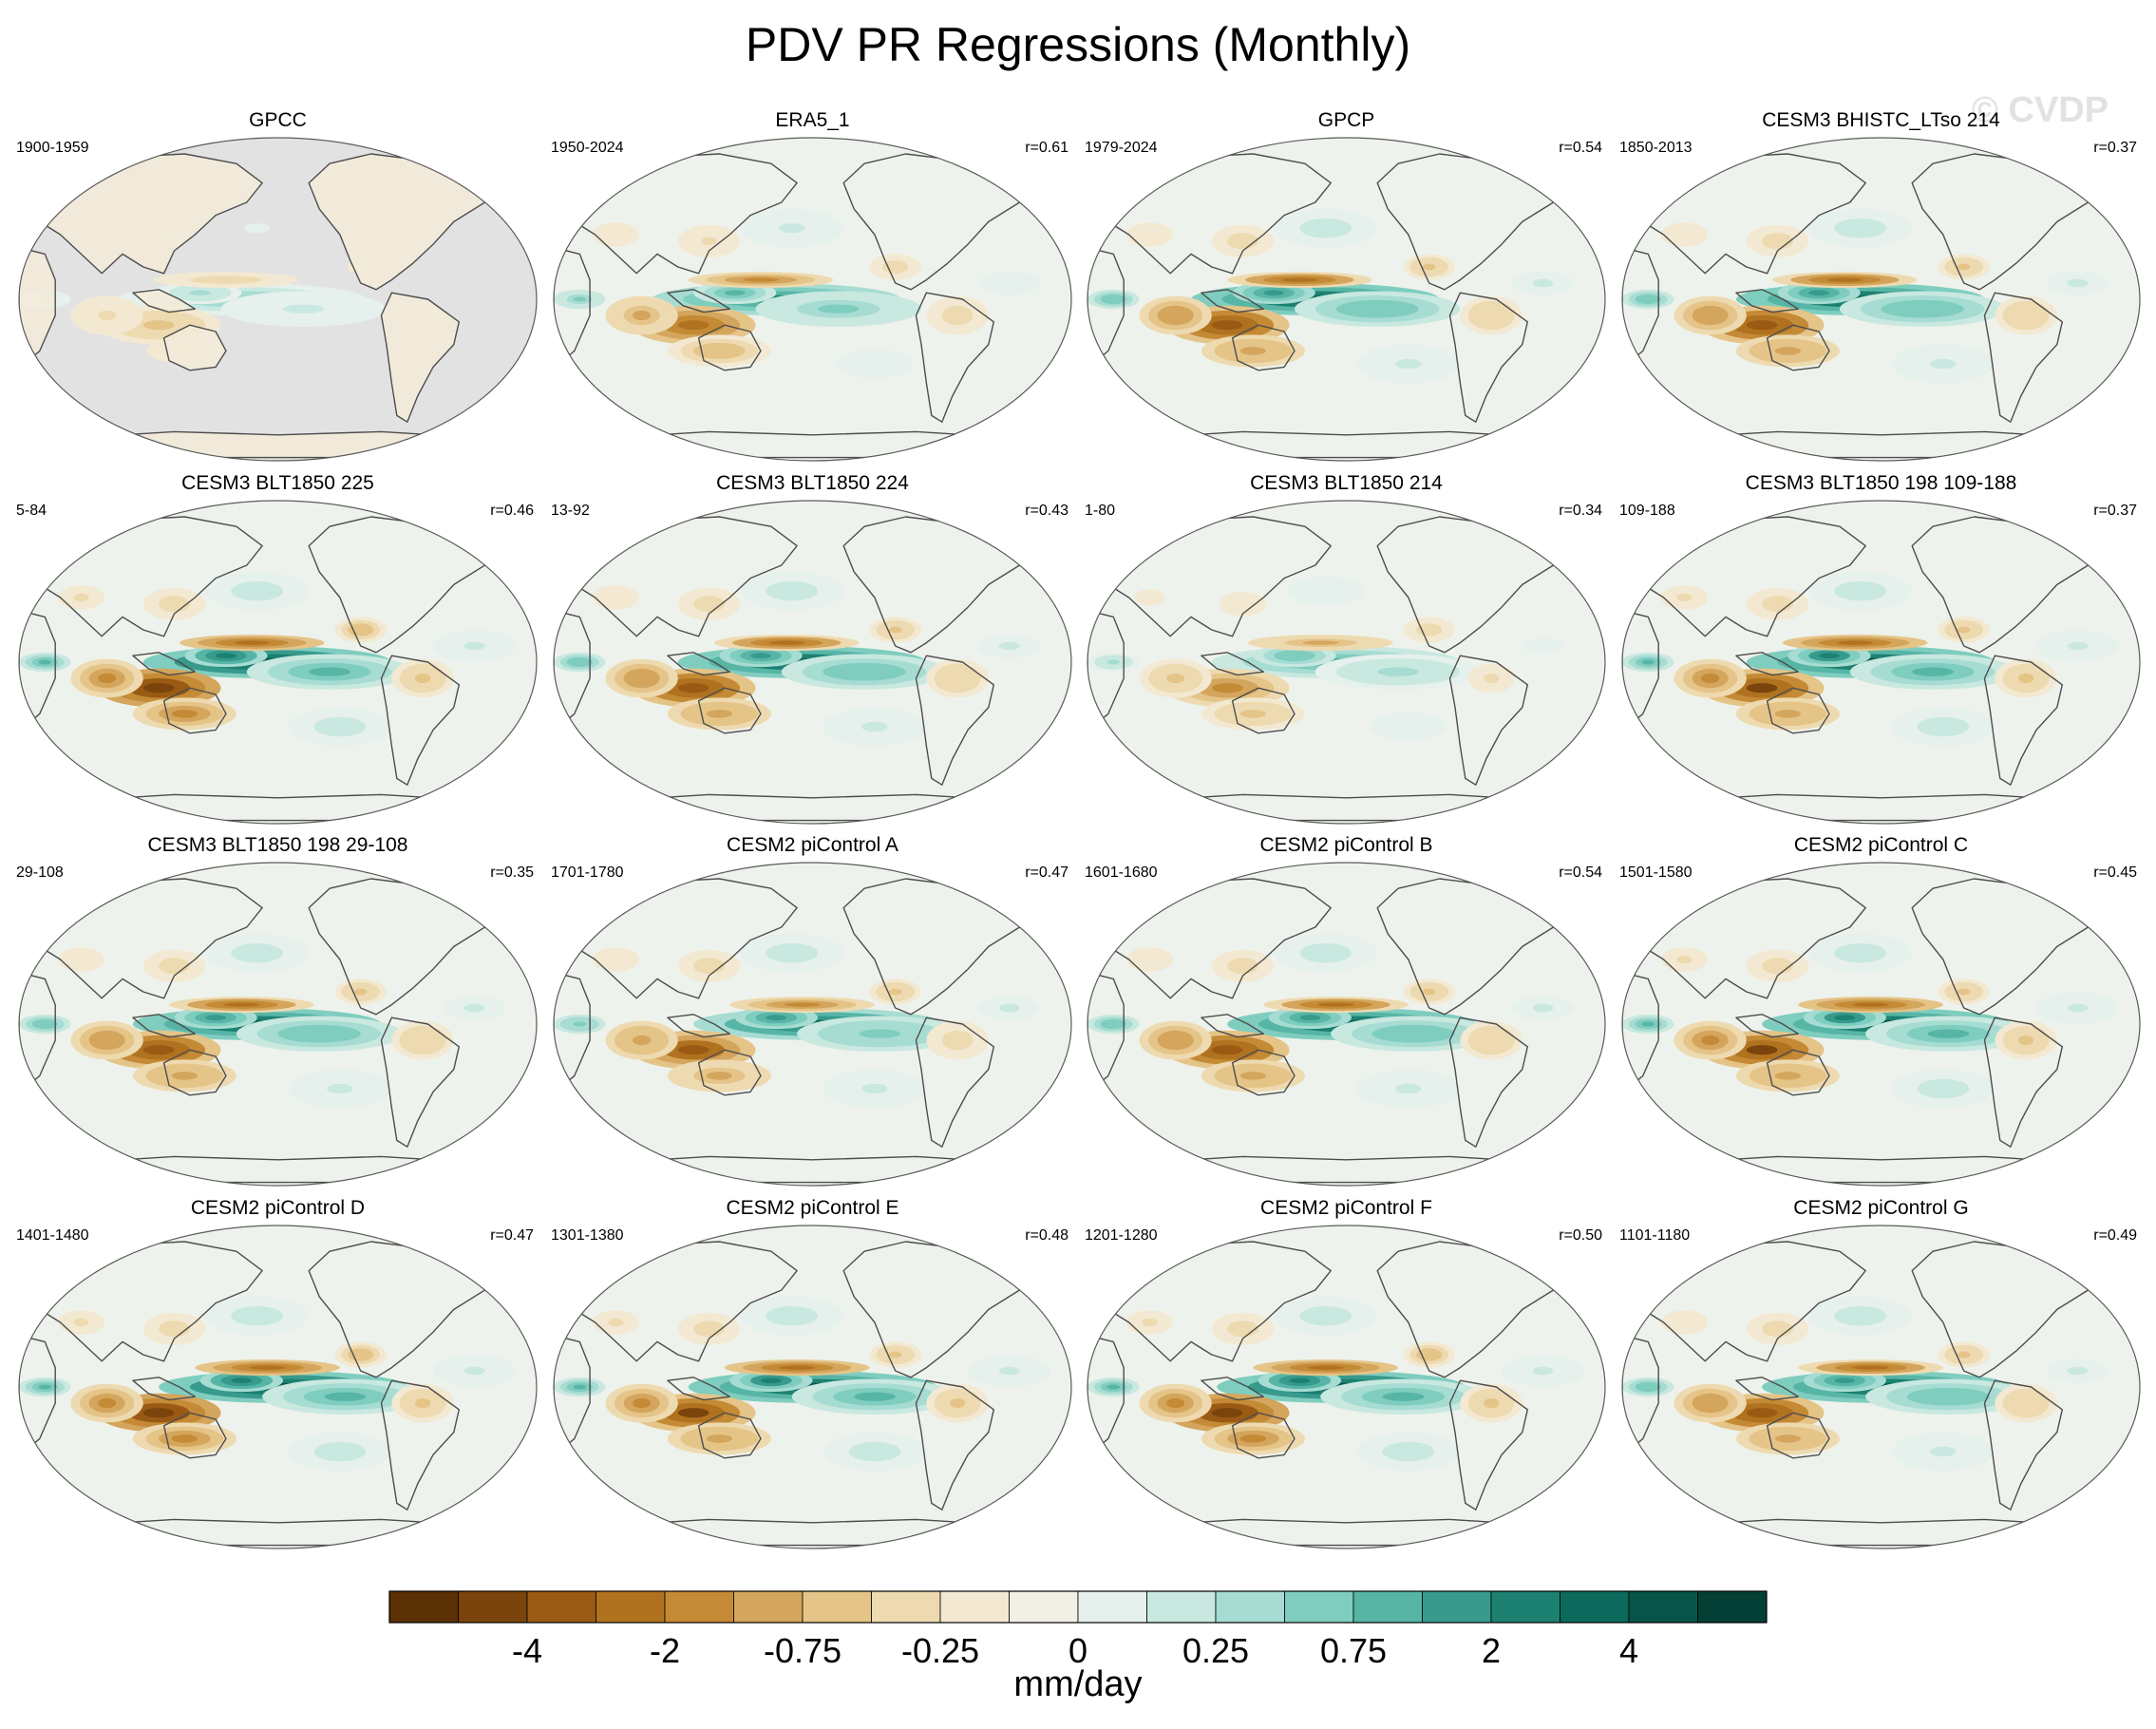 This screenshot has height=1729, width=2156. I want to click on colorbar: -4 -2 -0.75 -0.25 0 0.25 0.75 2 4, so click(1078, 1630).